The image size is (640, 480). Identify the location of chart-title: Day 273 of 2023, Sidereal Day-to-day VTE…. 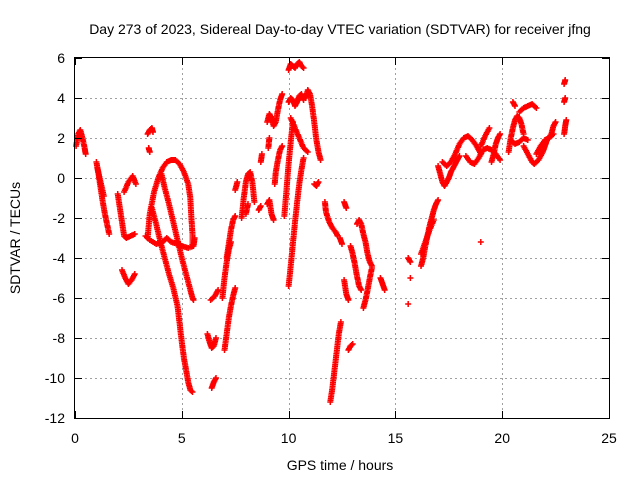
(340, 29).